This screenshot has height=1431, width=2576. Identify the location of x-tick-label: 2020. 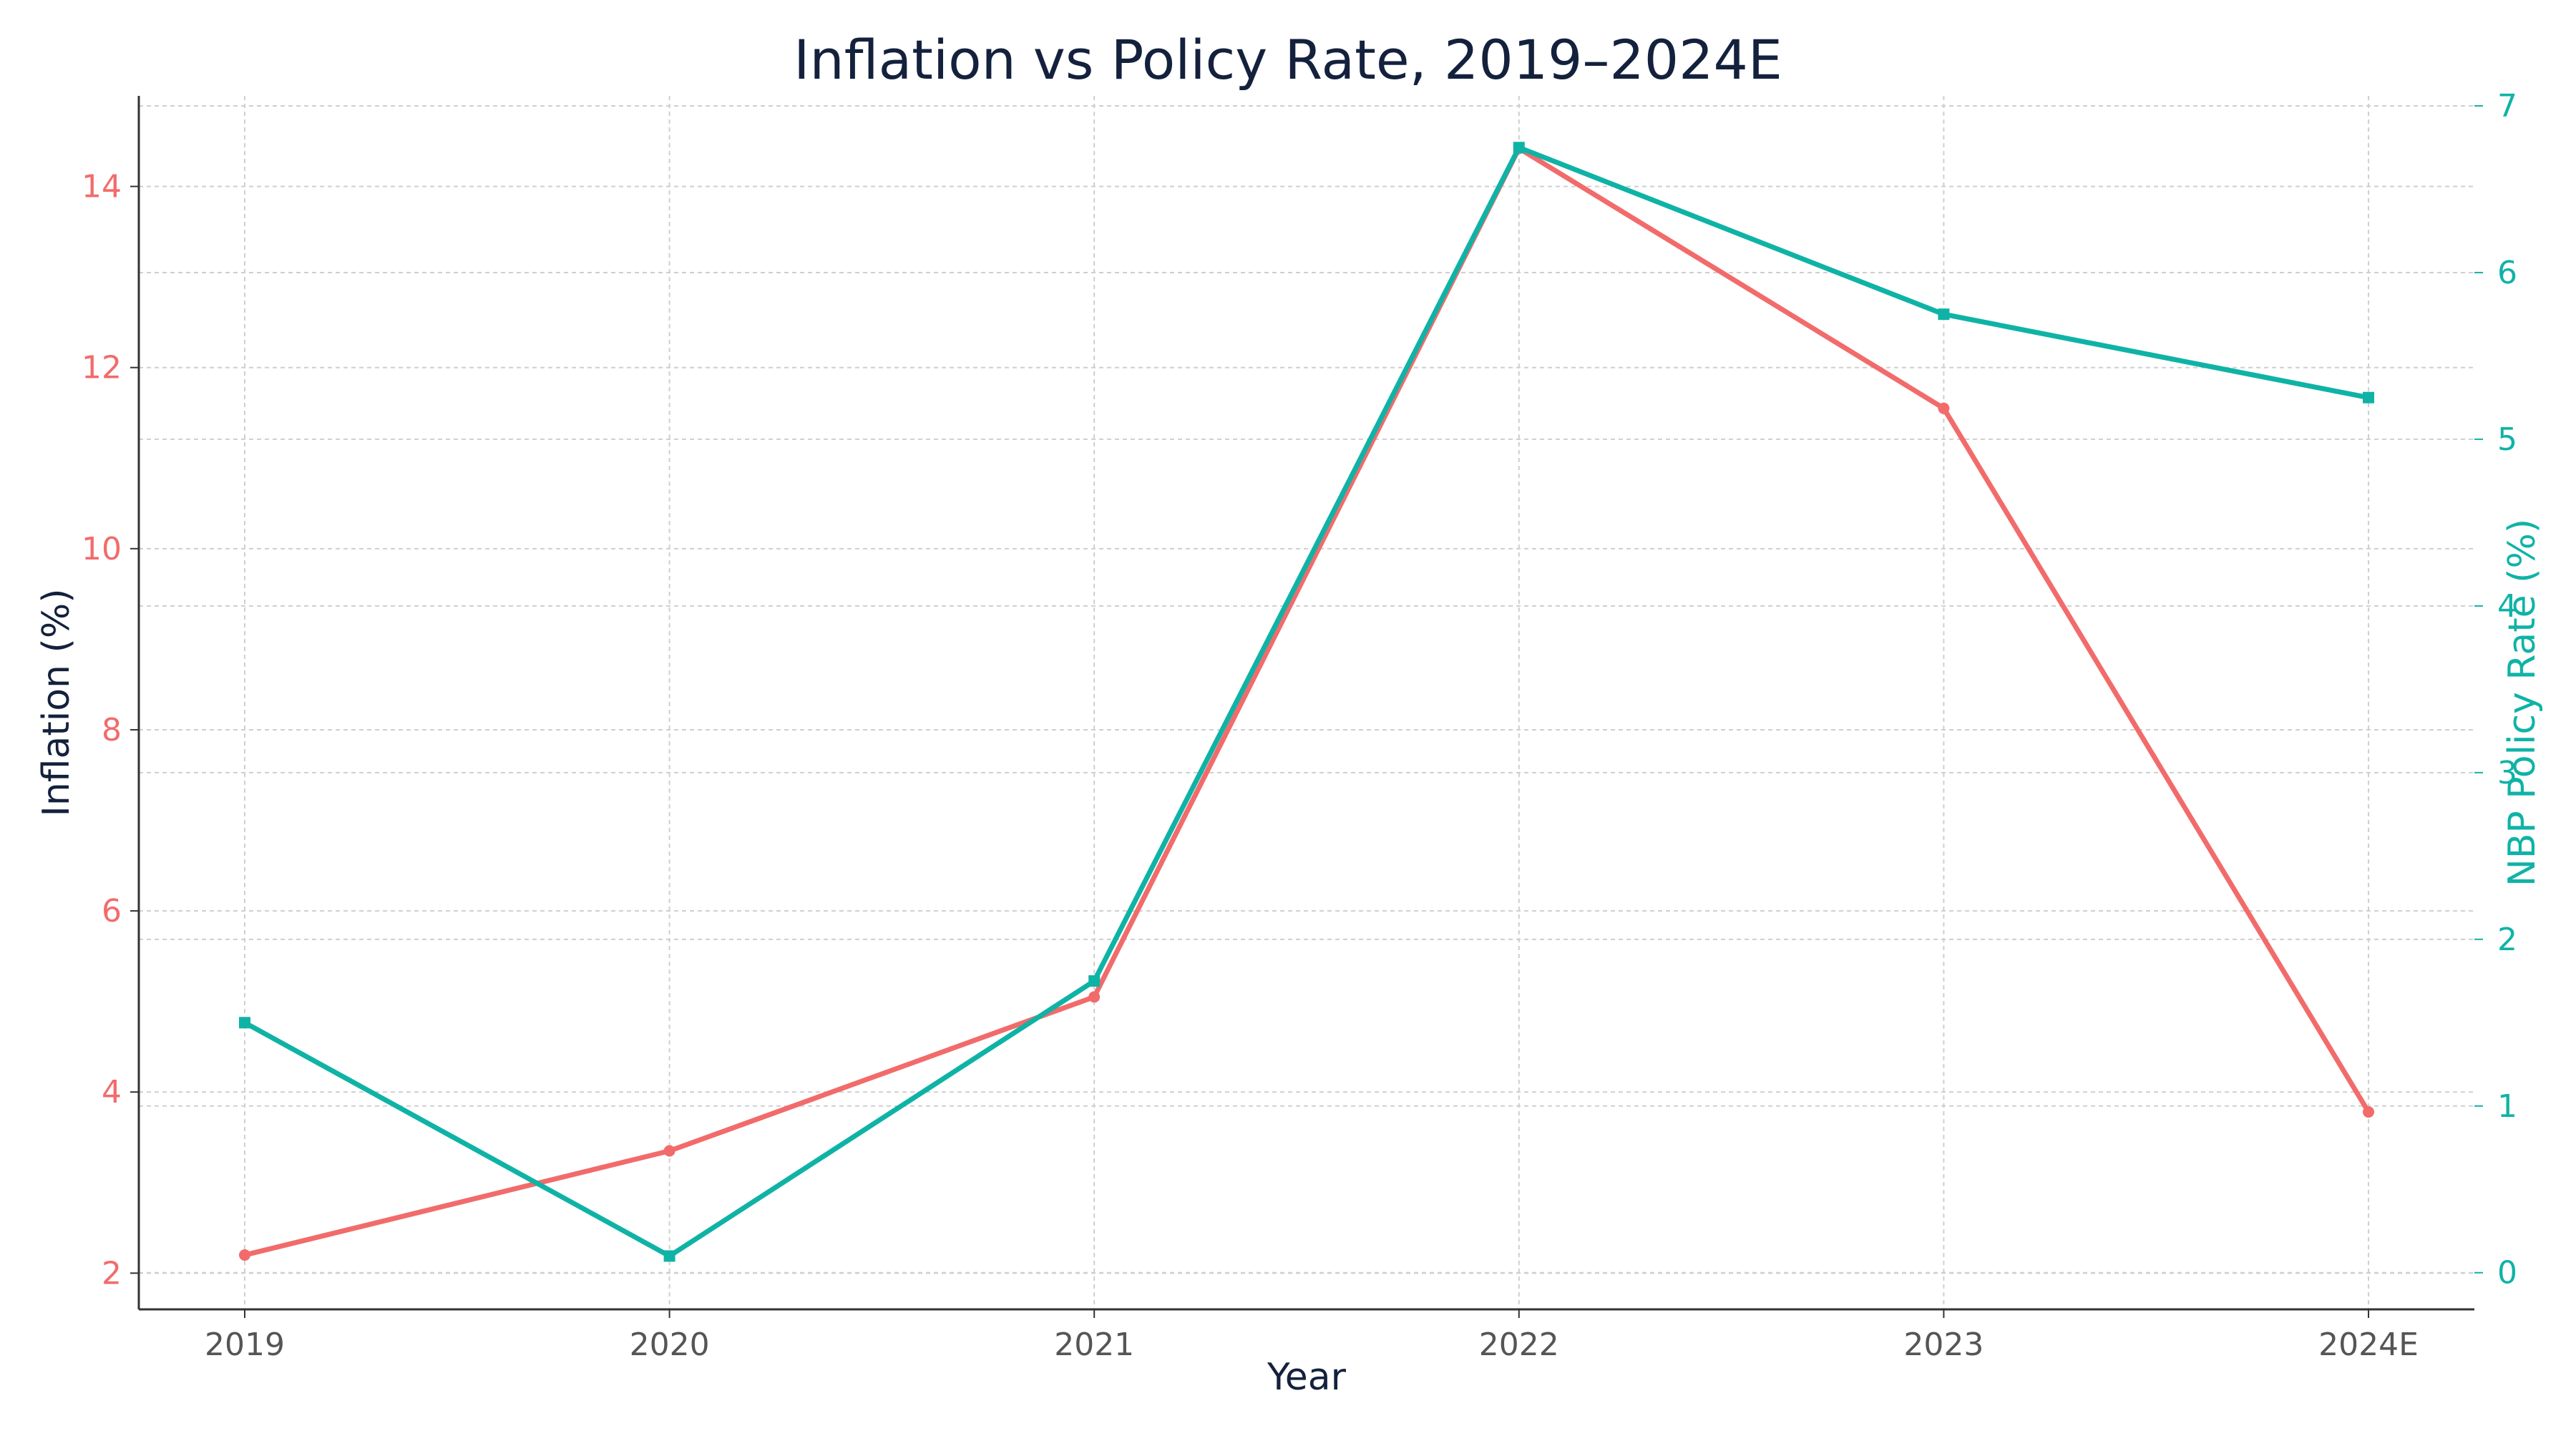
(670, 1345).